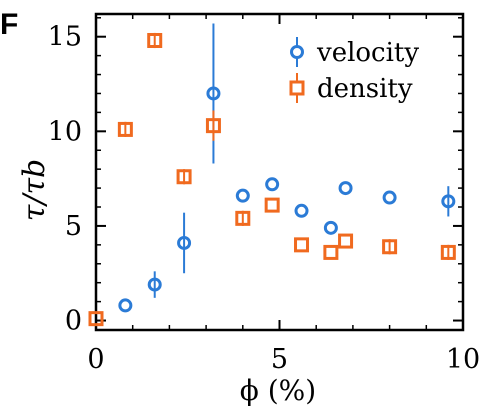  I want to click on legend: velocity density, so click(354, 70).